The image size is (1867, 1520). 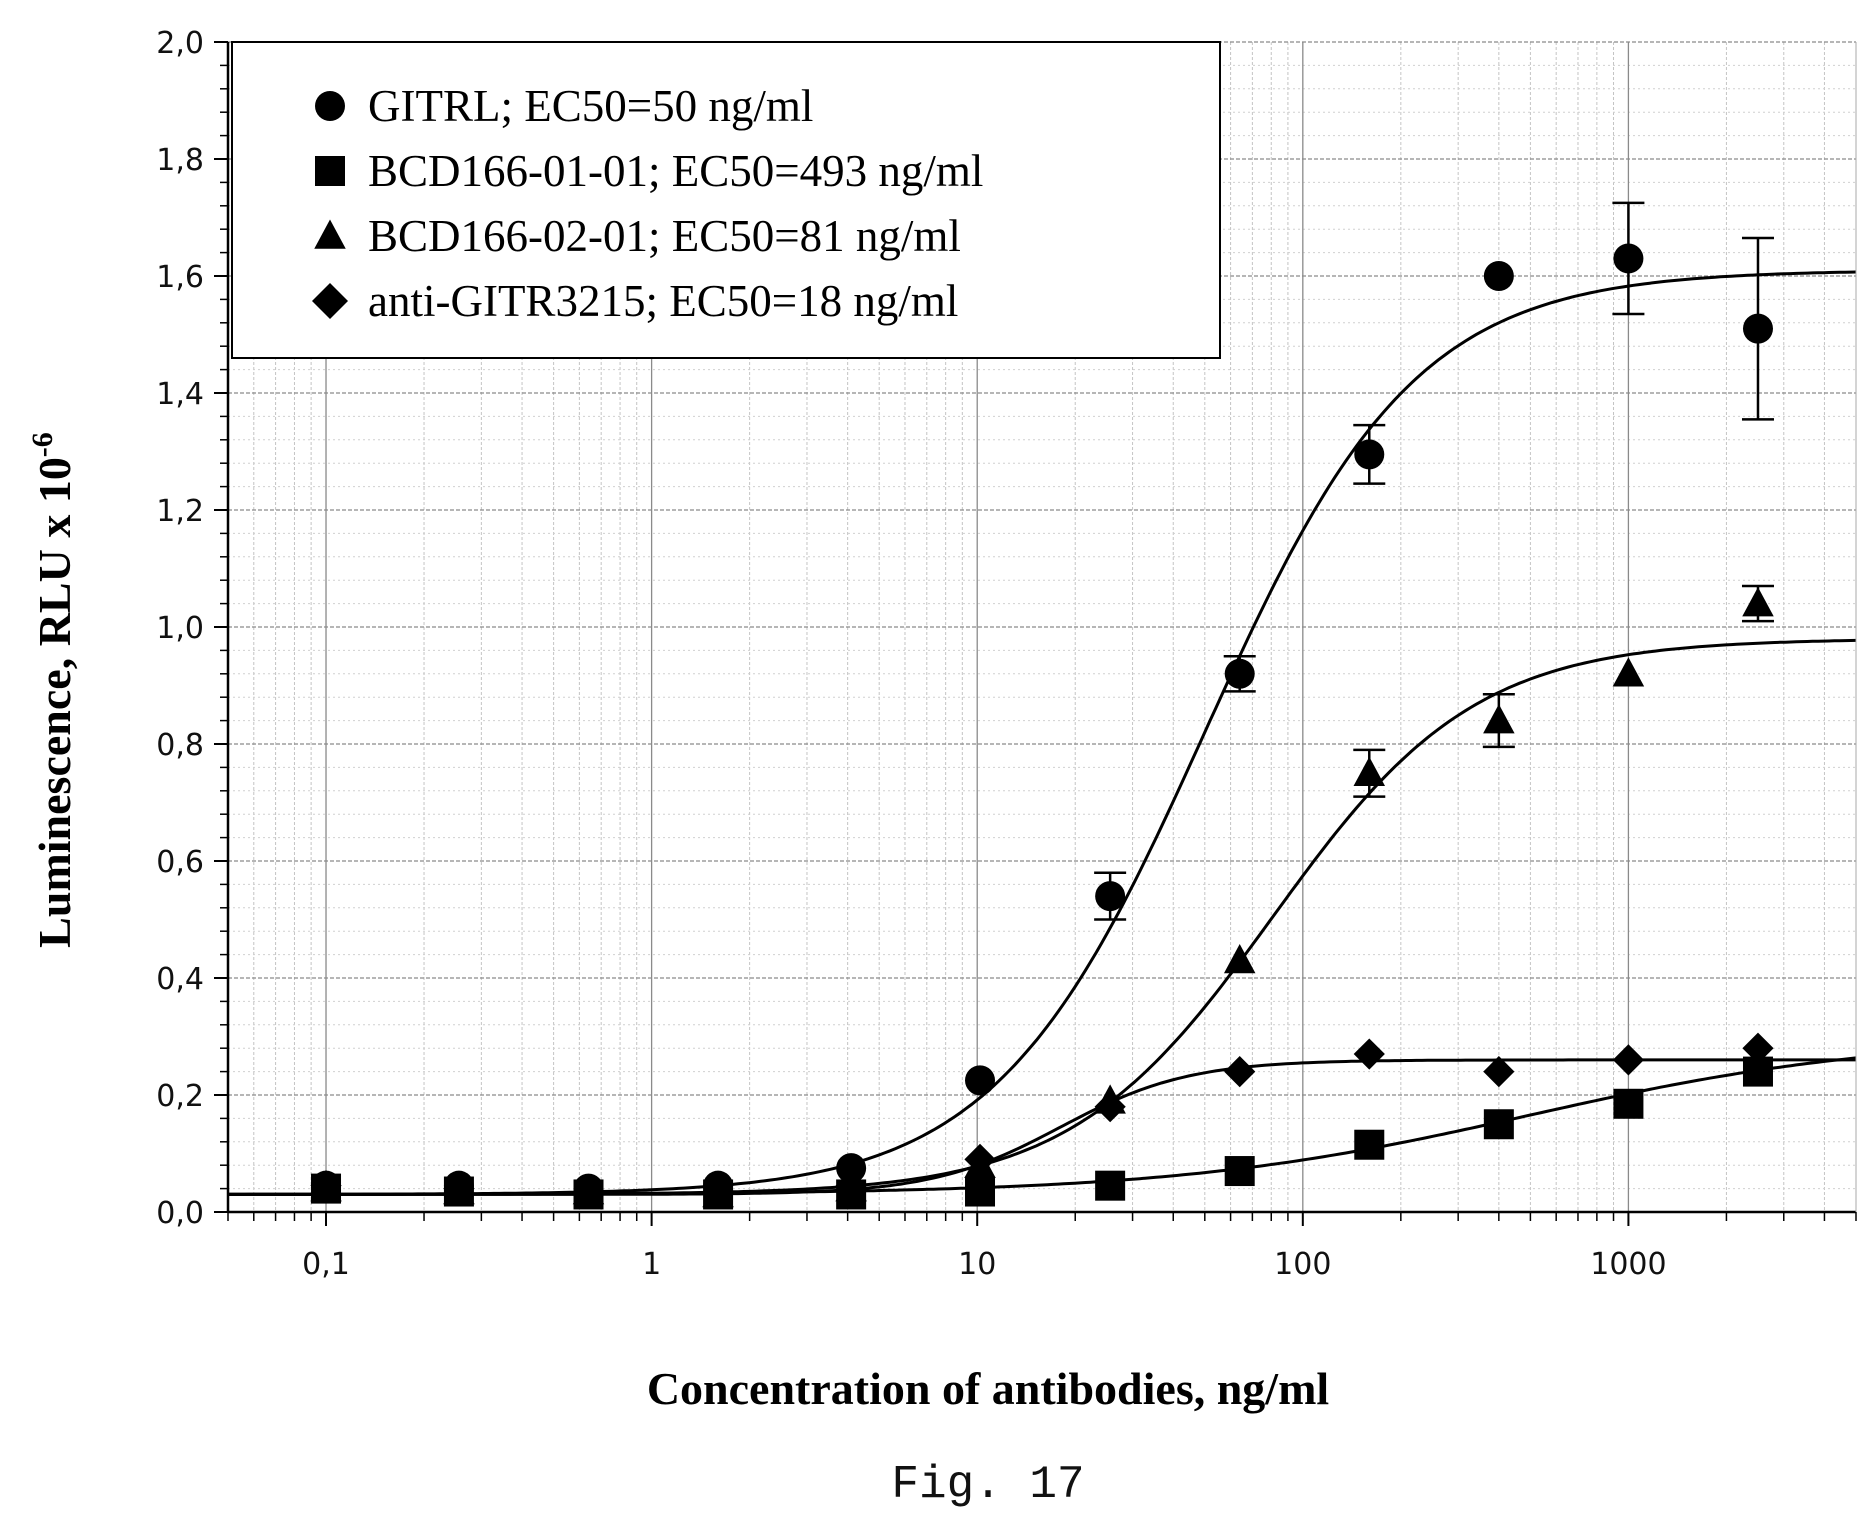 I want to click on y-tick-label: 0,0, so click(x=180, y=1213).